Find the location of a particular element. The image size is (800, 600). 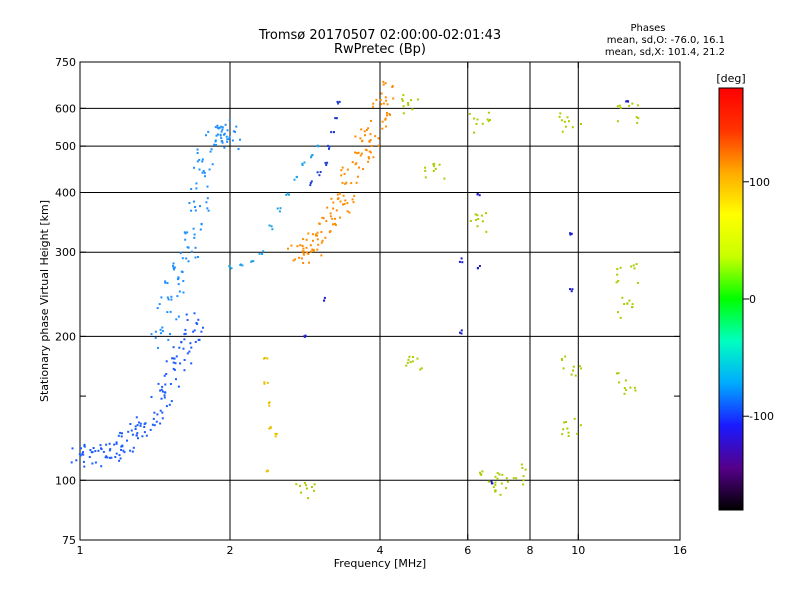

x-axis-label: Frequency [MHz] is located at coordinates (380, 563).